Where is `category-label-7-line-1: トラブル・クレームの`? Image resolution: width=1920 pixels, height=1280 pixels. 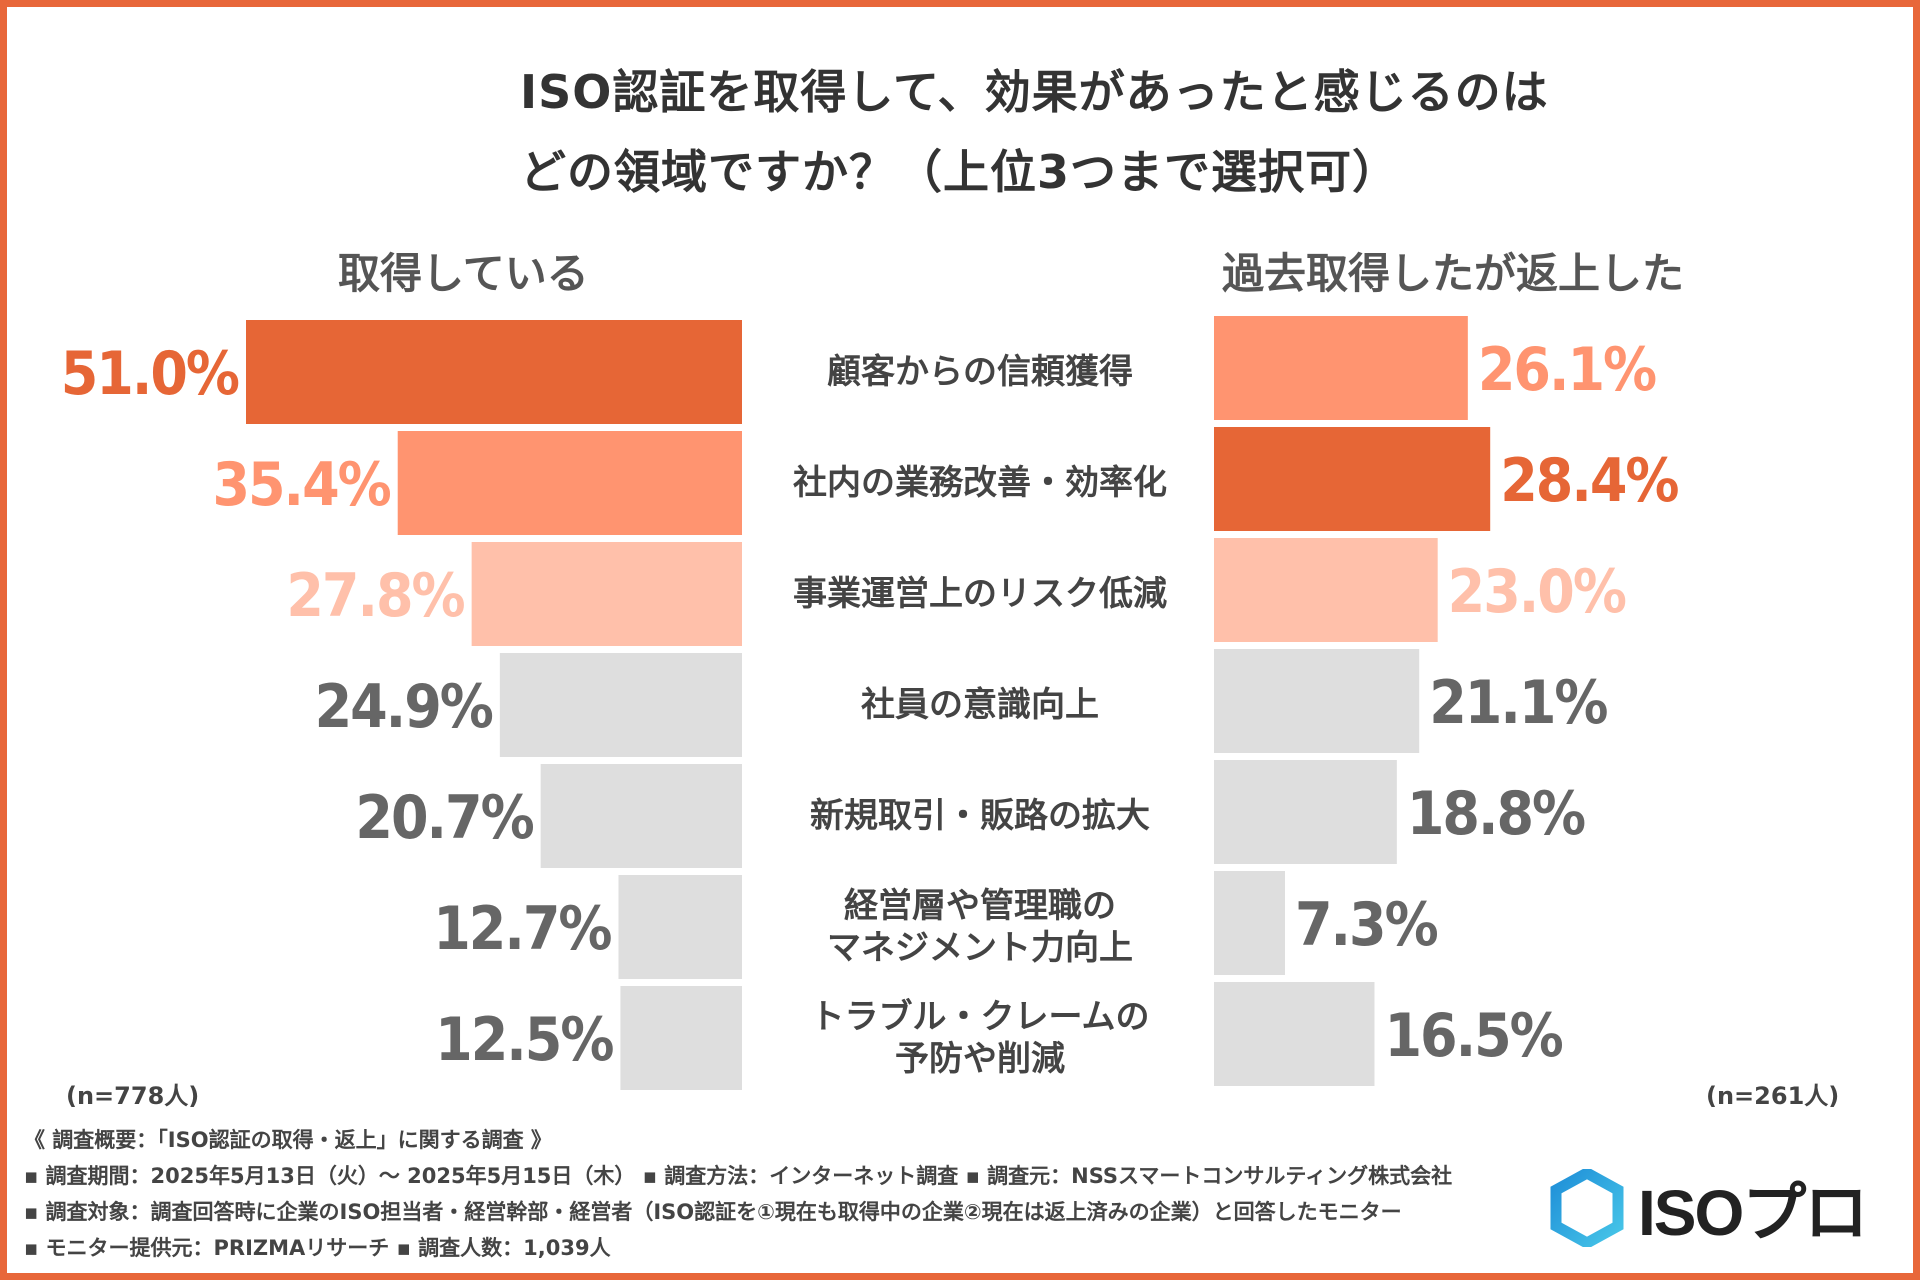
category-label-7-line-1: トラブル・クレームの is located at coordinates (980, 1017).